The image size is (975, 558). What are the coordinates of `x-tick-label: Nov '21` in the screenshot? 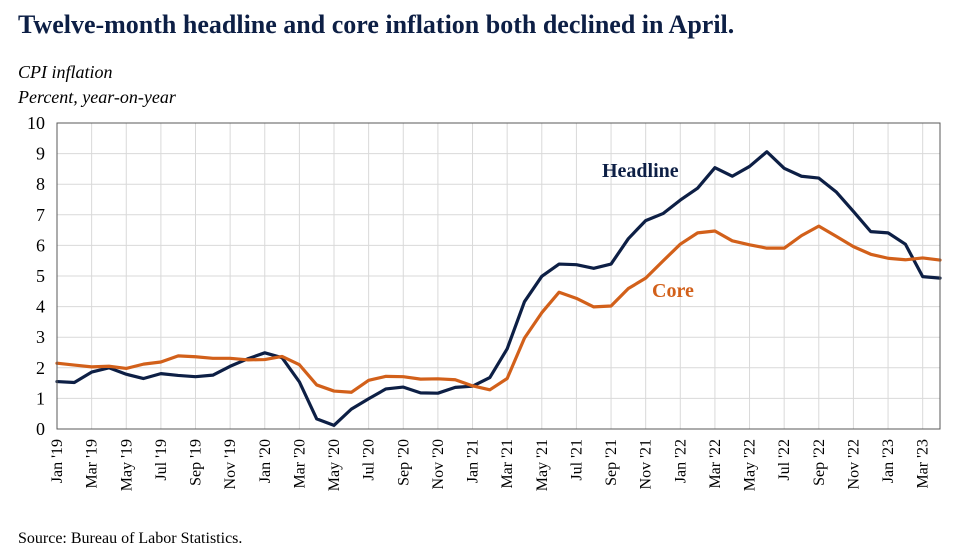 It's located at (646, 464).